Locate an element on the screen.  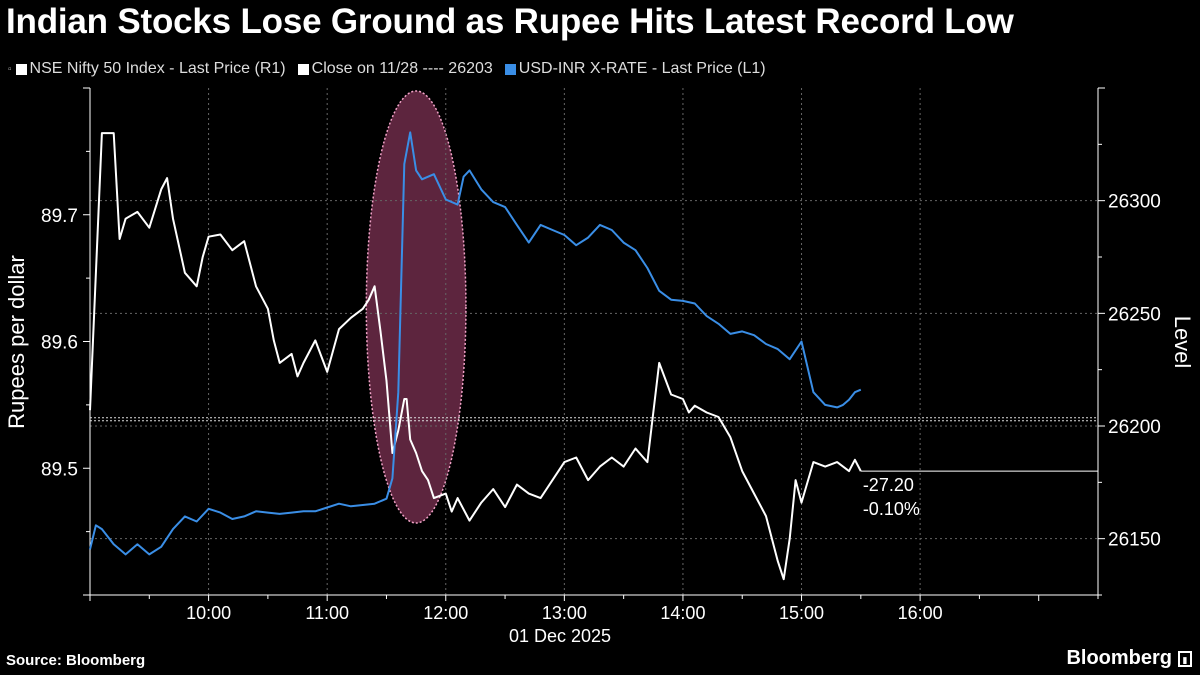
legend-label-nifty: NSE Nifty 50 Index - Last Price (R1) is located at coordinates (157, 68).